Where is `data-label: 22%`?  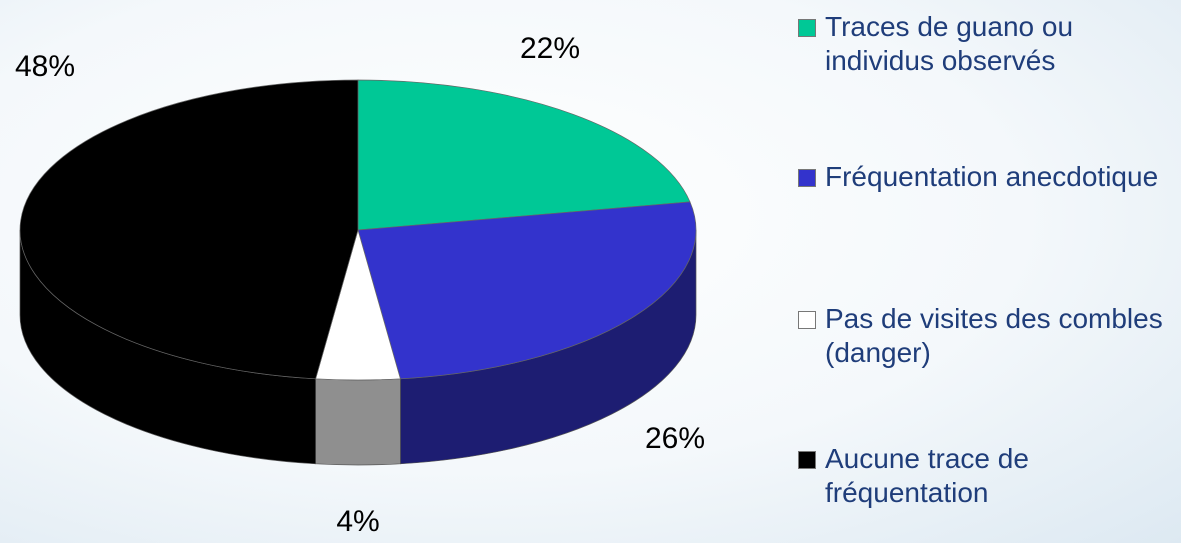 data-label: 22% is located at coordinates (550, 48).